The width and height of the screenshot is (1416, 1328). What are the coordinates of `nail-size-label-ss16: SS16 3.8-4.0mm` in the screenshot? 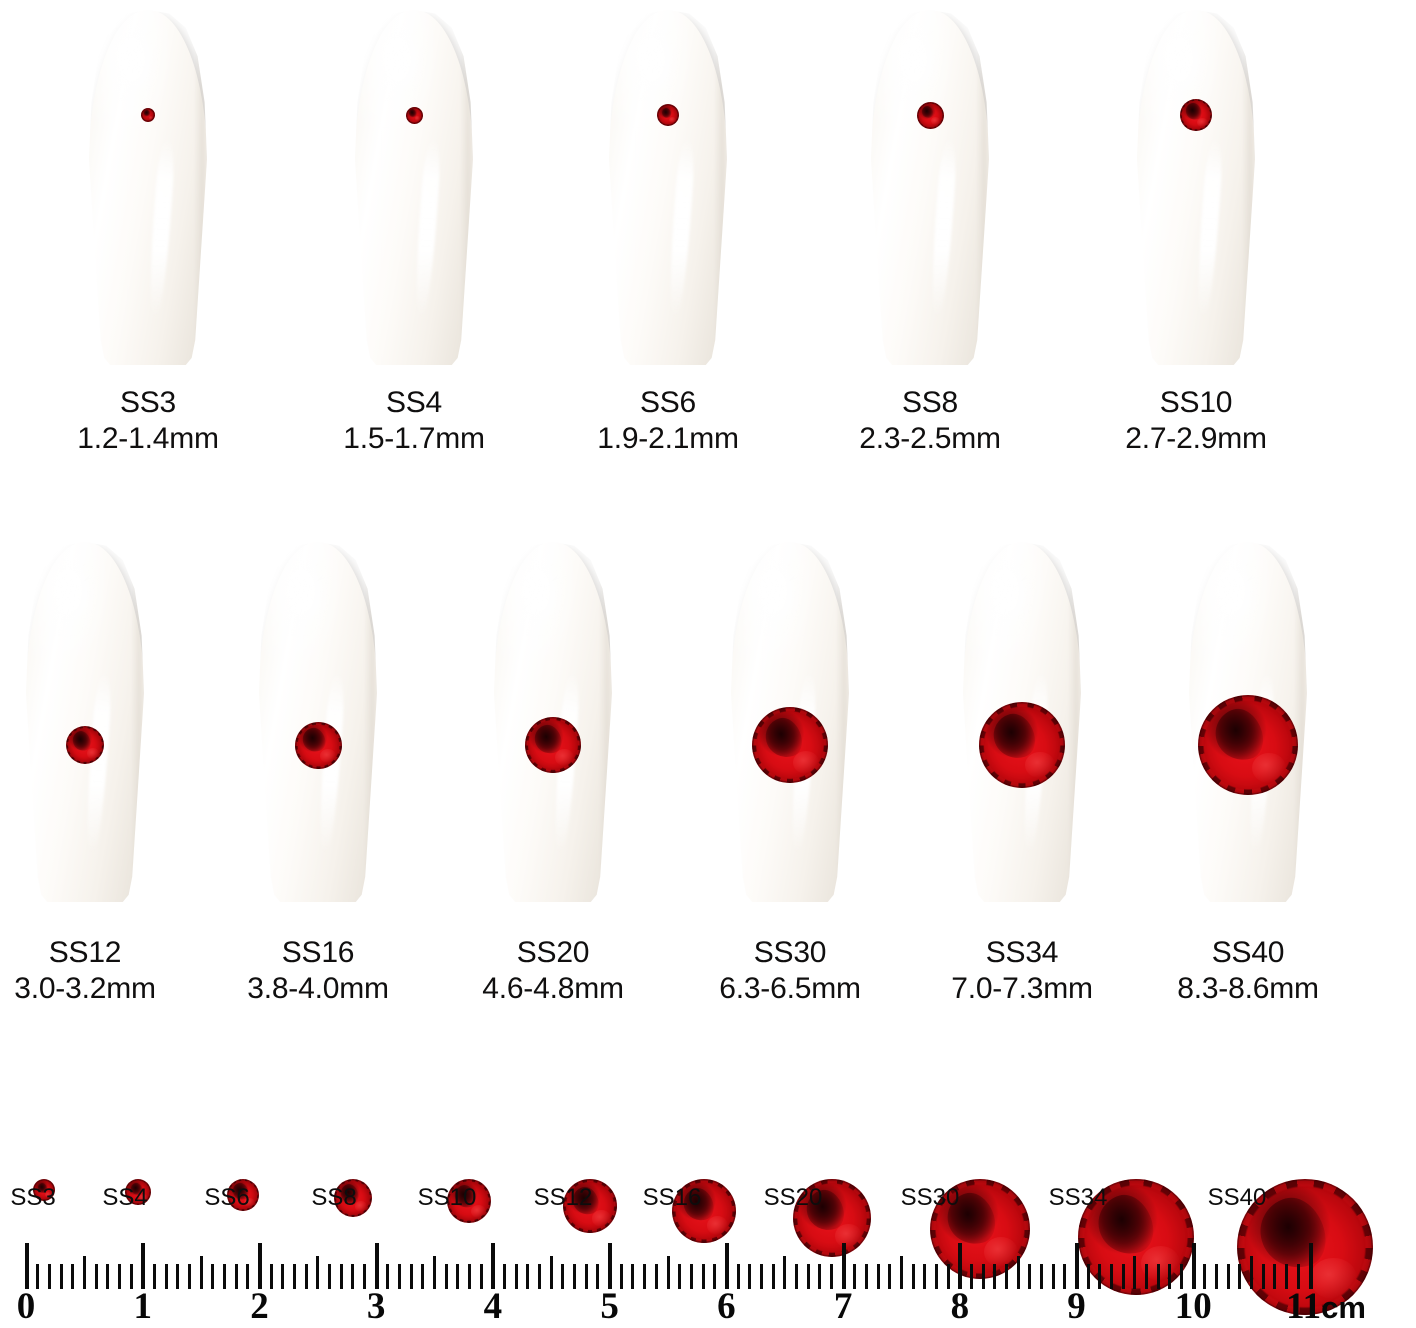 It's located at (318, 971).